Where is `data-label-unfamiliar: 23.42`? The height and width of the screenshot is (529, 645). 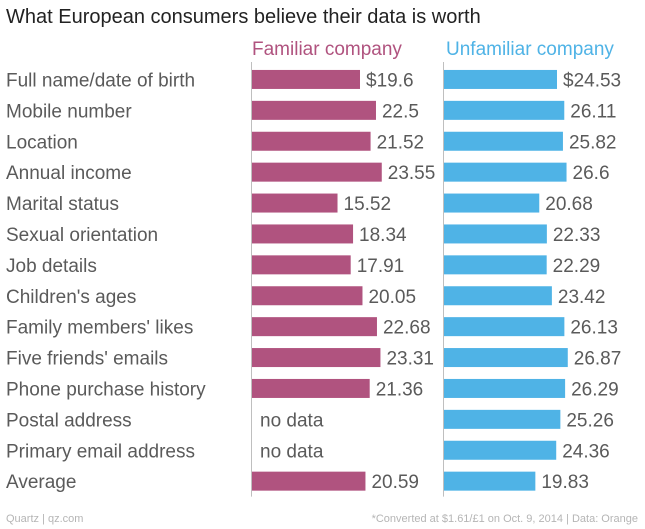 data-label-unfamiliar: 23.42 is located at coordinates (582, 297).